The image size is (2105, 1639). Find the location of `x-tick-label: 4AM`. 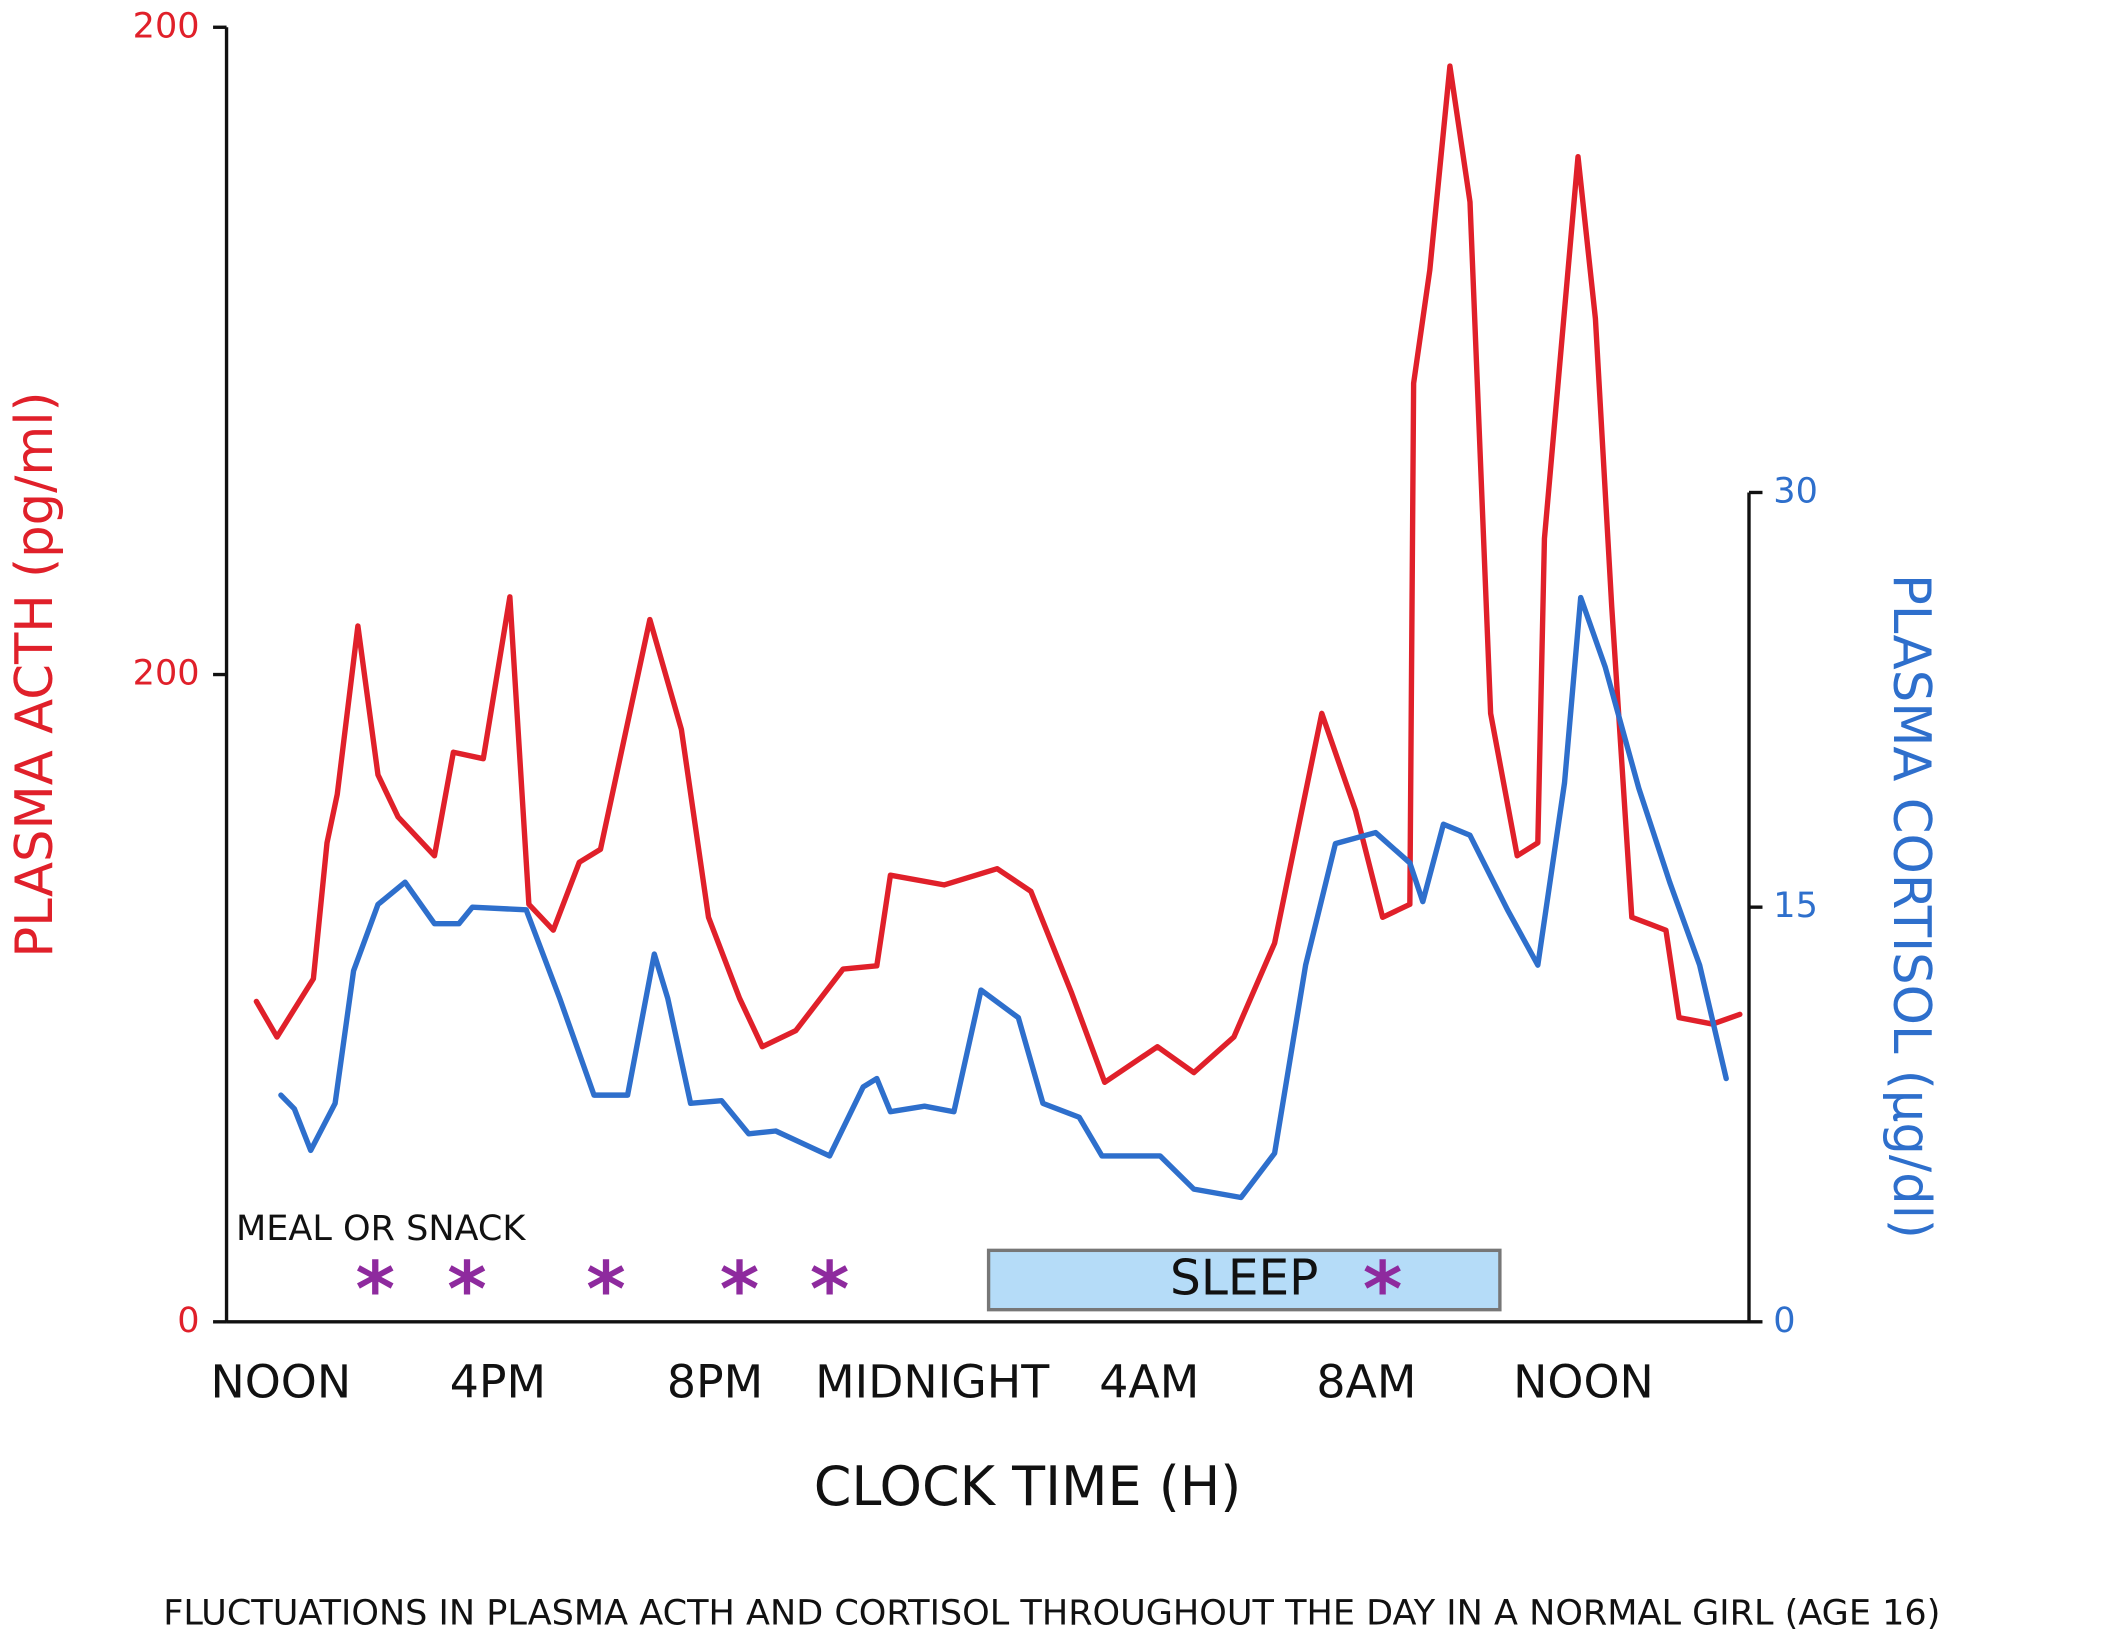

x-tick-label: 4AM is located at coordinates (1149, 1382).